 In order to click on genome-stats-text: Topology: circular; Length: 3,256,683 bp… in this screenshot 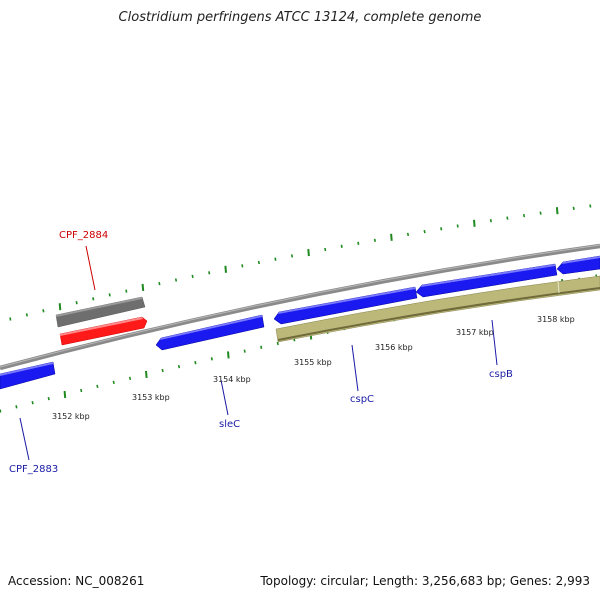, I will do `click(425, 581)`.